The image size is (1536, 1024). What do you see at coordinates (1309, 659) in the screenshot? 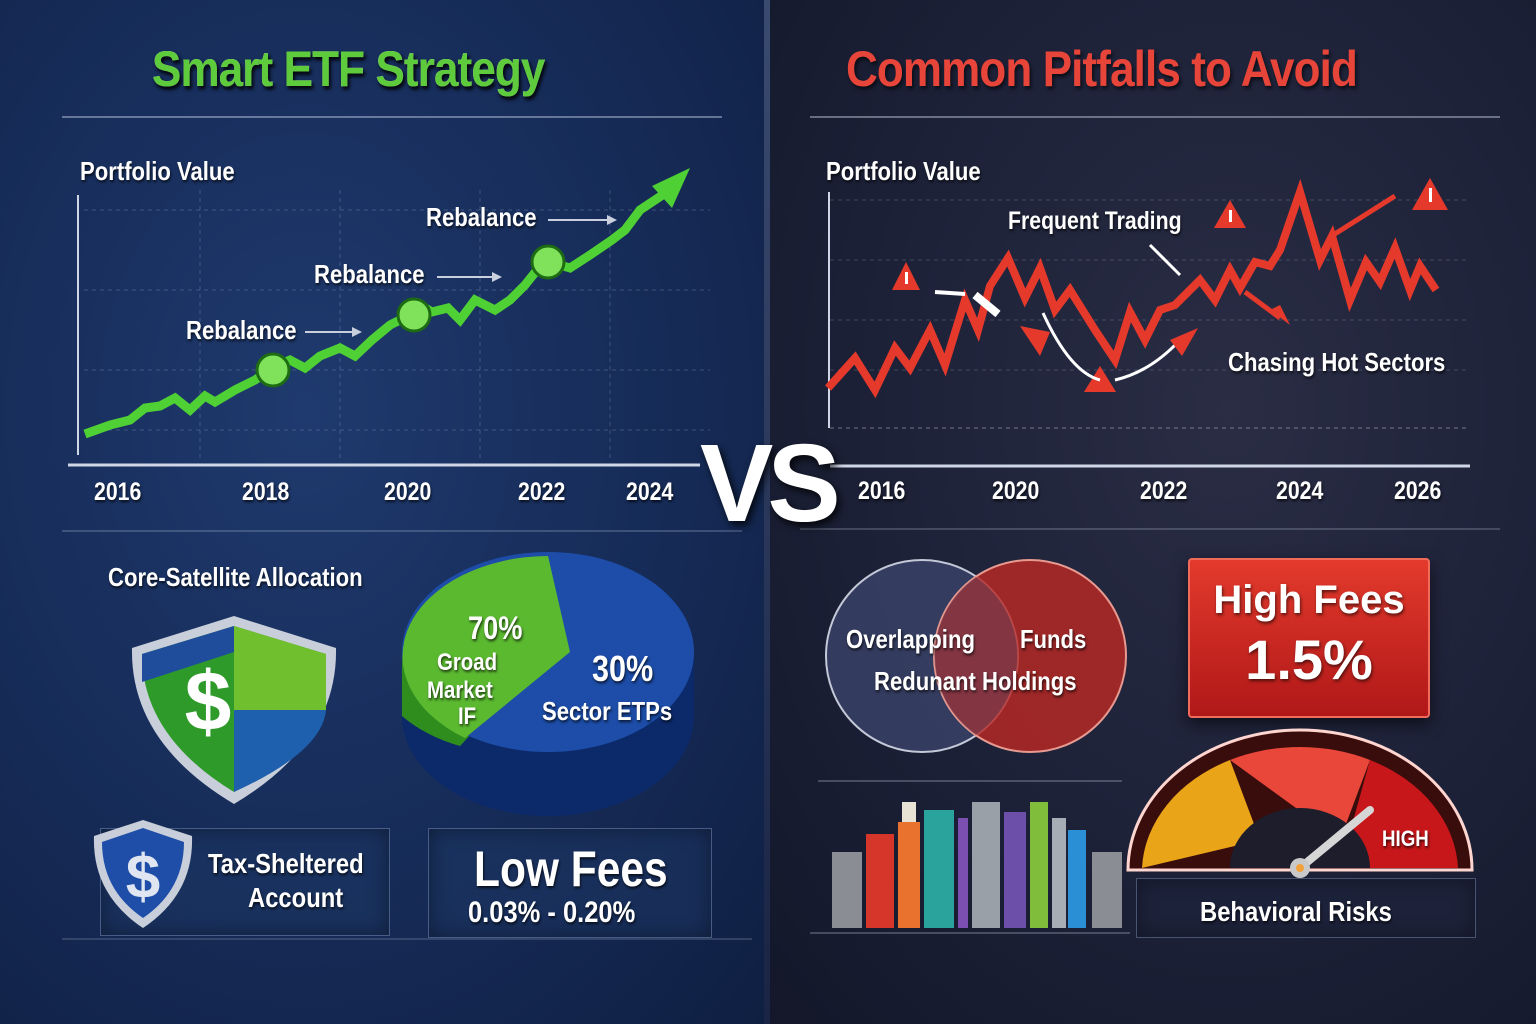
I see `high-fees-value: 1.5%` at bounding box center [1309, 659].